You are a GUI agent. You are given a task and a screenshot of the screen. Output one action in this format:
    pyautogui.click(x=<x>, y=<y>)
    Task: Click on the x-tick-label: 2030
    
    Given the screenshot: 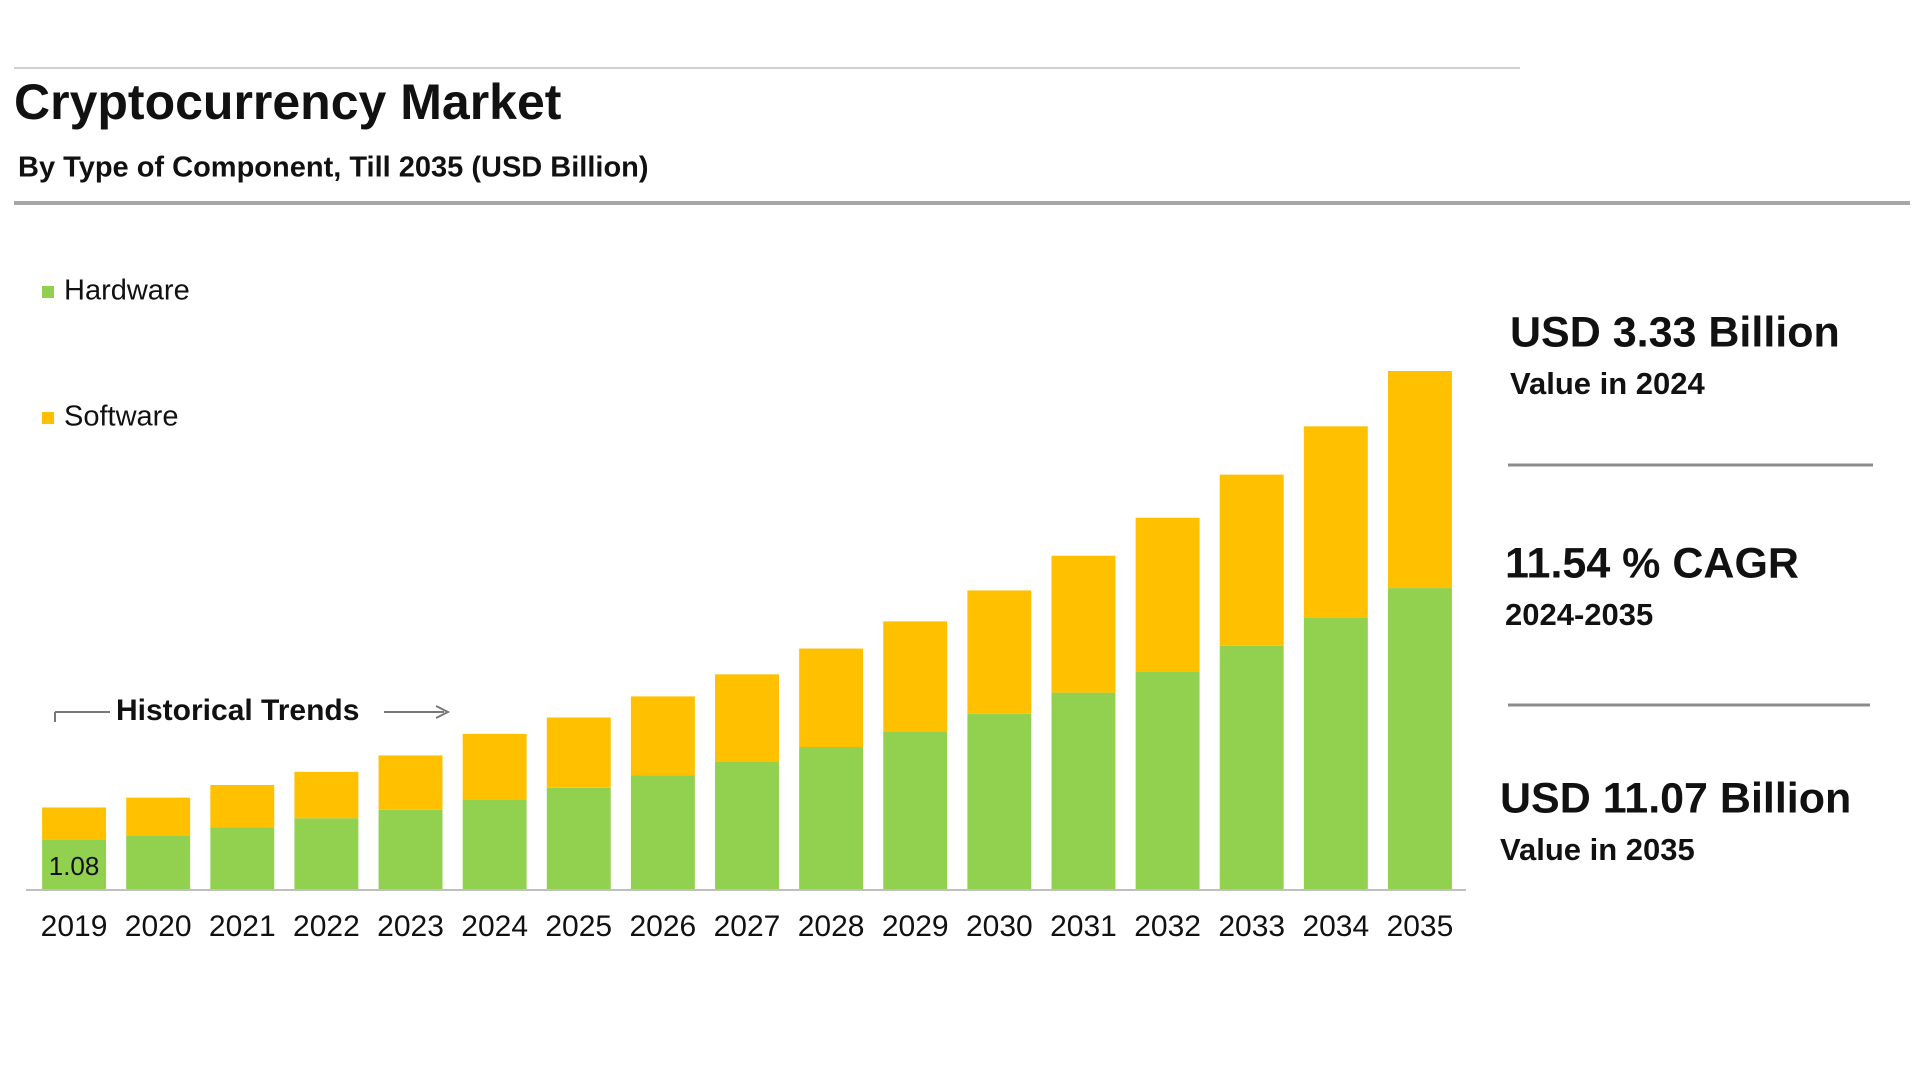 What is the action you would take?
    pyautogui.click(x=999, y=926)
    